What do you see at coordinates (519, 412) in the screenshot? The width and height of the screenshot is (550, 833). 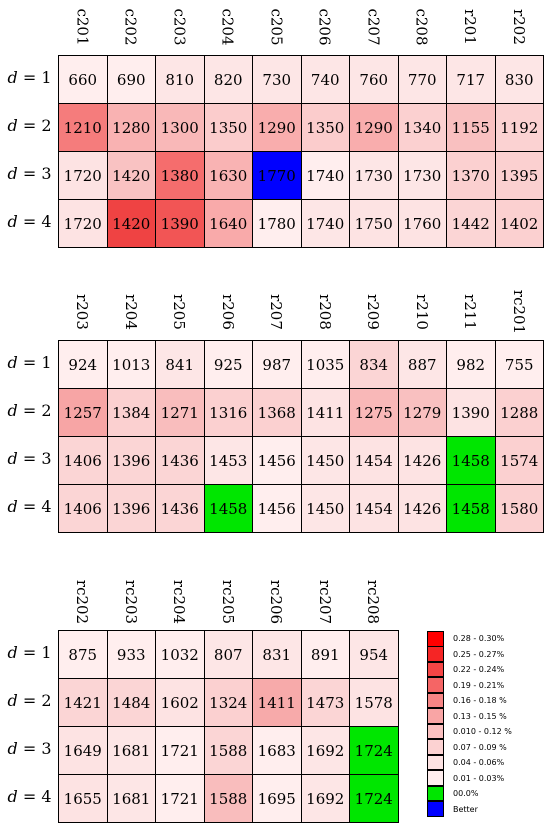 I see `heatmap-cell: 1288` at bounding box center [519, 412].